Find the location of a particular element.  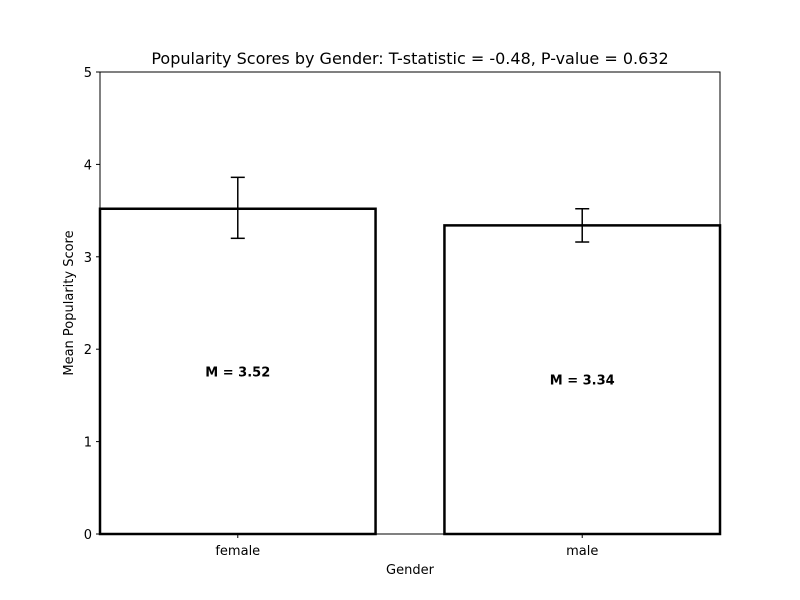

y-tick-label-3: 3 is located at coordinates (88, 258).